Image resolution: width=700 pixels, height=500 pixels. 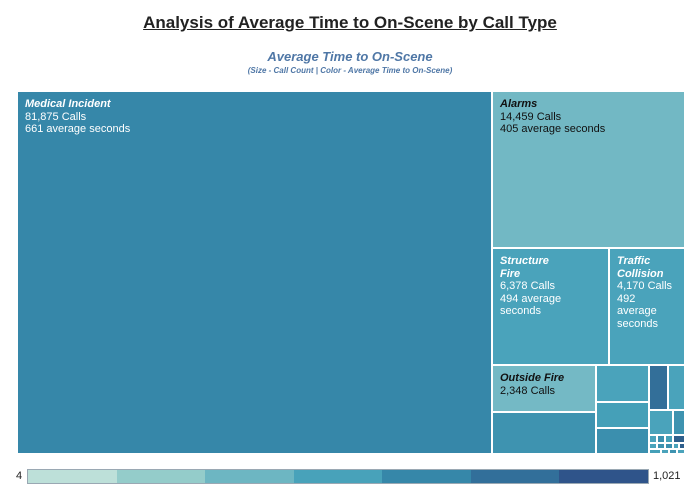 What do you see at coordinates (590, 117) in the screenshot?
I see `cell-label: Alarms 14,459 Calls 405 average seconds` at bounding box center [590, 117].